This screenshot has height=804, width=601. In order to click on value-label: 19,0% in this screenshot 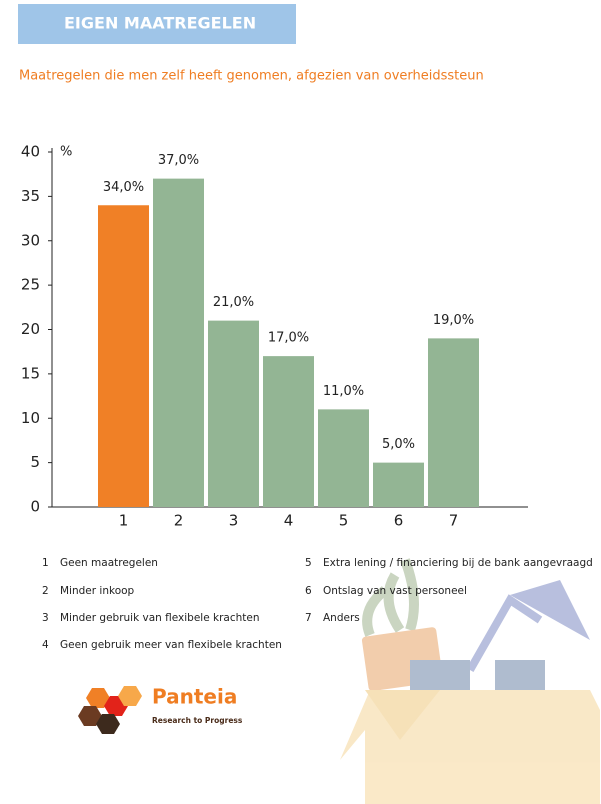, I will do `click(453, 320)`.